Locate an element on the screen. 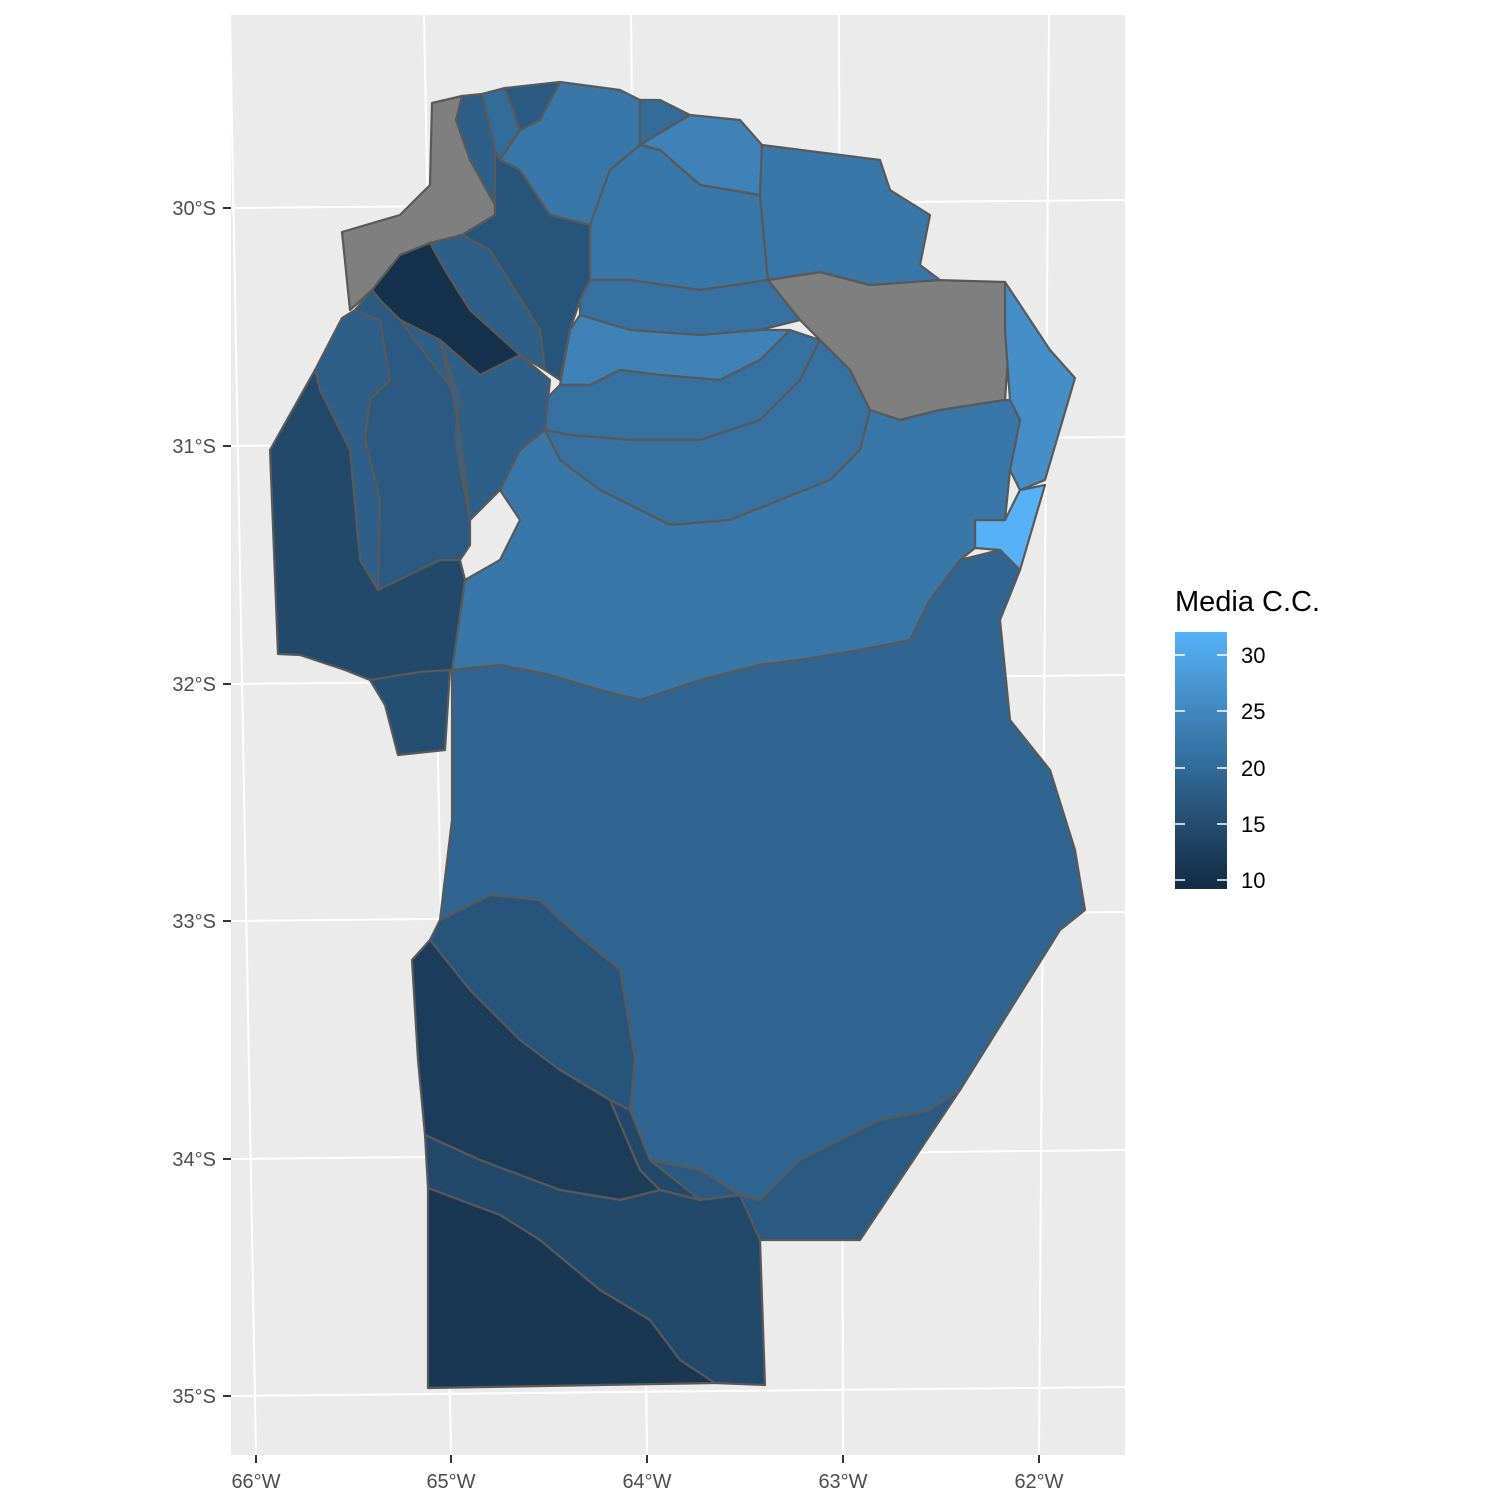 This screenshot has height=1512, width=1512. y-tick-label: 31°S is located at coordinates (194, 447).